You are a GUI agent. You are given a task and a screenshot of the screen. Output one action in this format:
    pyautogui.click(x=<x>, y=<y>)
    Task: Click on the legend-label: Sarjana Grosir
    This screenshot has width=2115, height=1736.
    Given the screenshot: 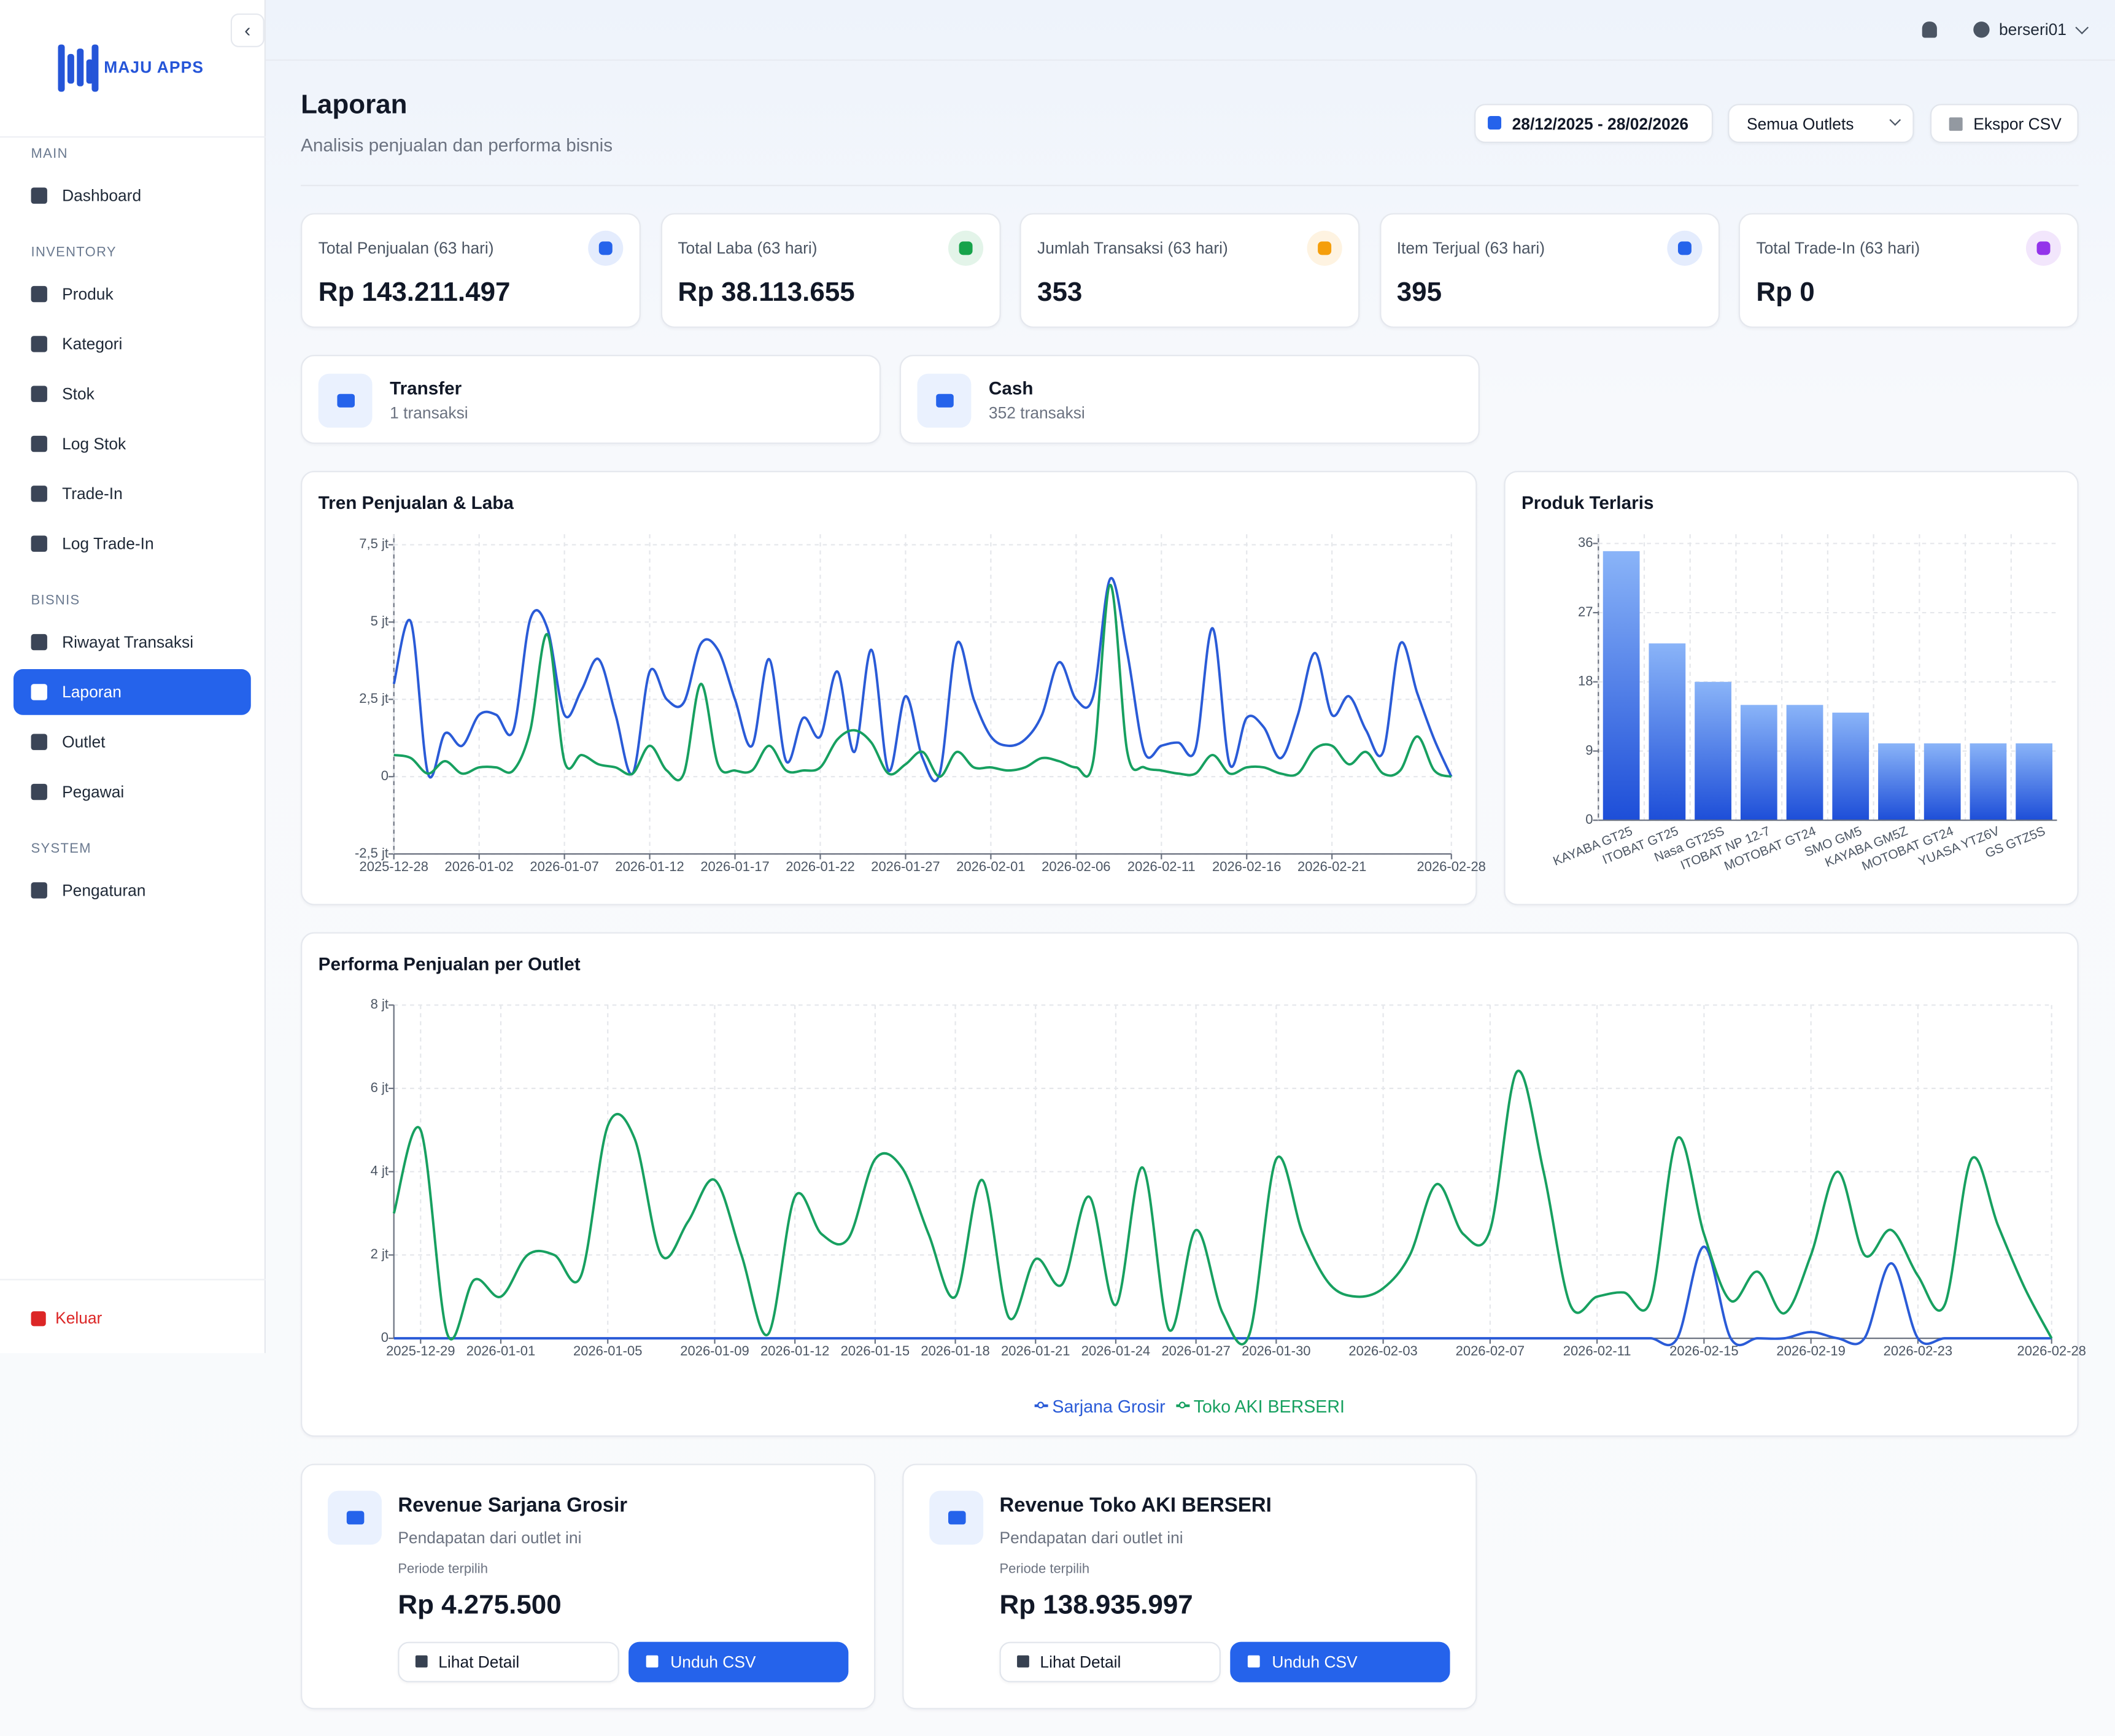 What is the action you would take?
    pyautogui.click(x=1109, y=1405)
    